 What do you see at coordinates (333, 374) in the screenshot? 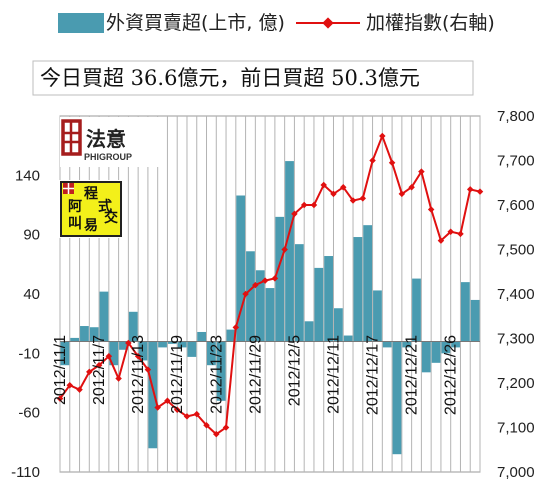
I see `x-label-7: 2012/12/11` at bounding box center [333, 374].